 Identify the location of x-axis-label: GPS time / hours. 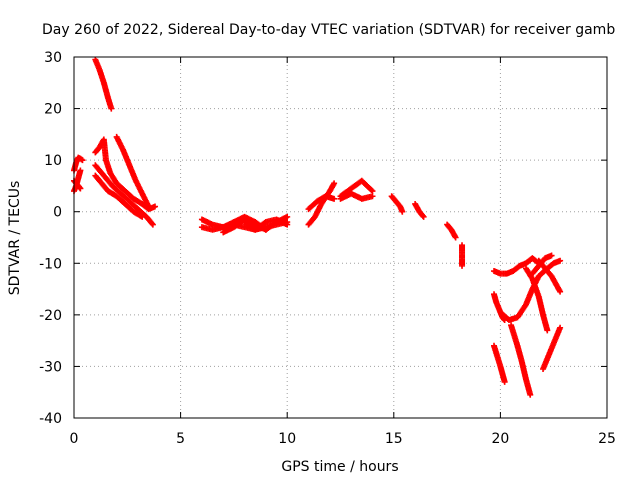
(339, 467).